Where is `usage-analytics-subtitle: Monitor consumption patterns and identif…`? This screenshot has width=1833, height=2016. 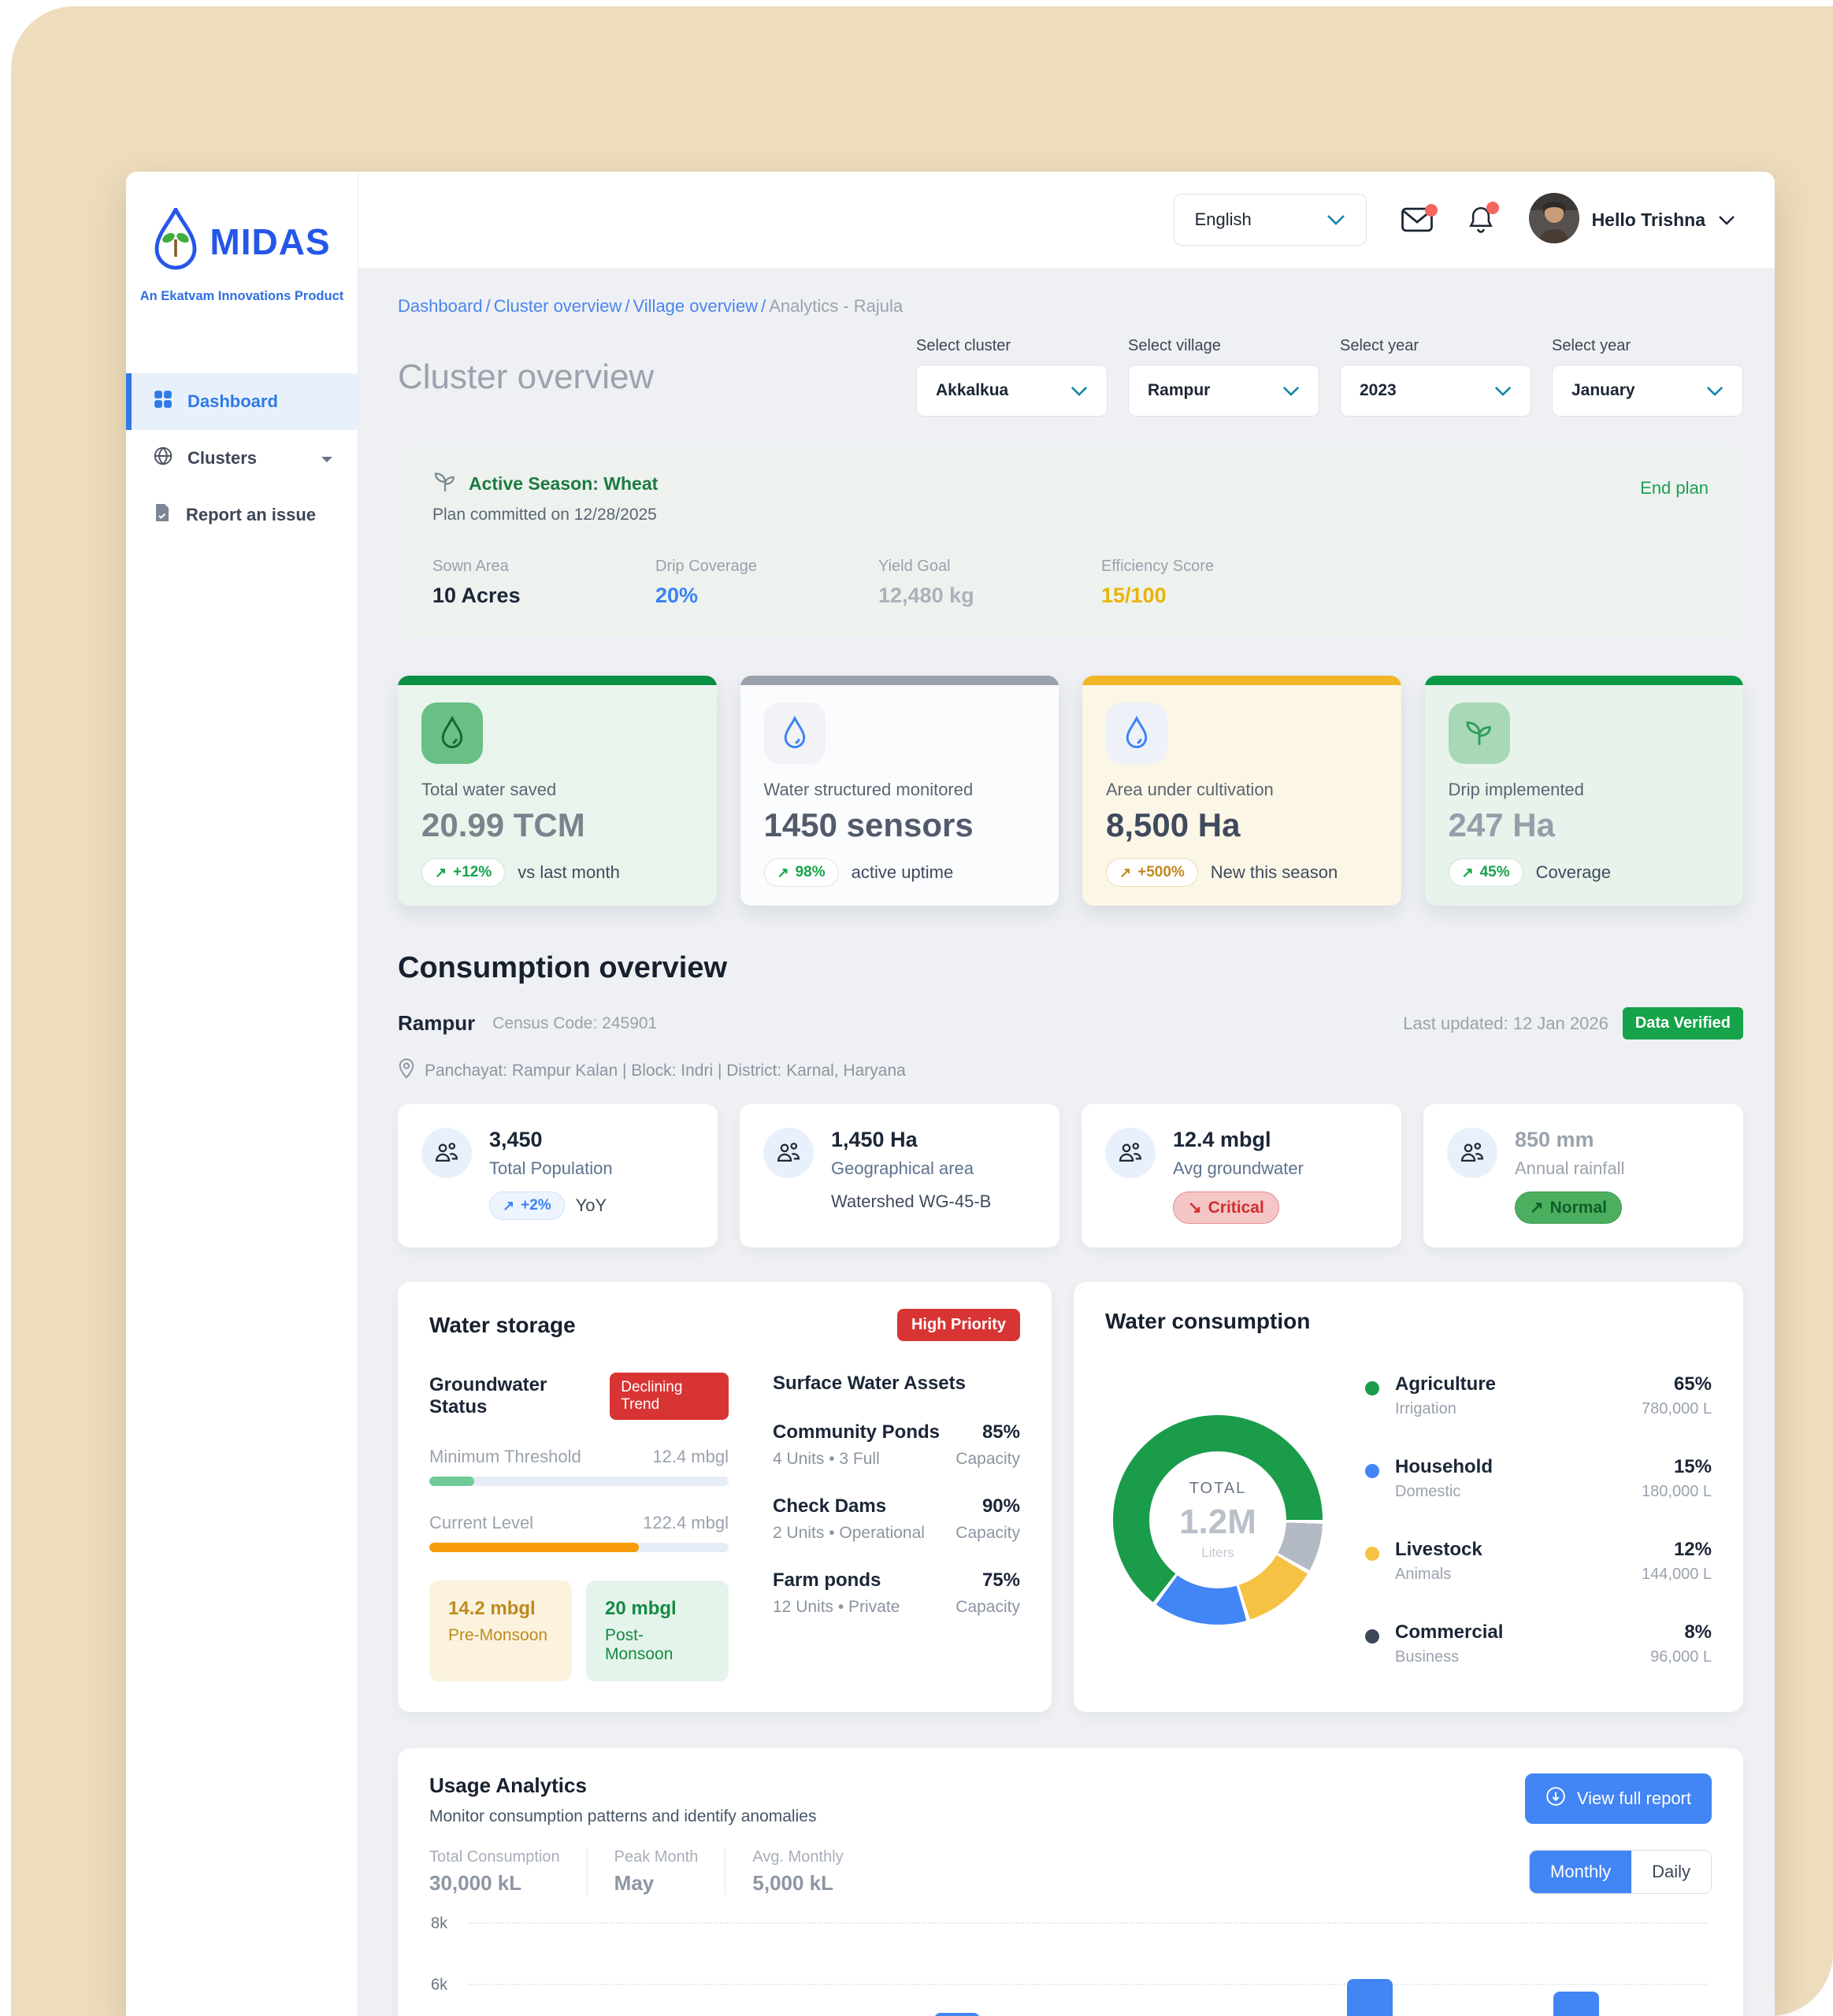 usage-analytics-subtitle: Monitor consumption patterns and identif… is located at coordinates (623, 1816).